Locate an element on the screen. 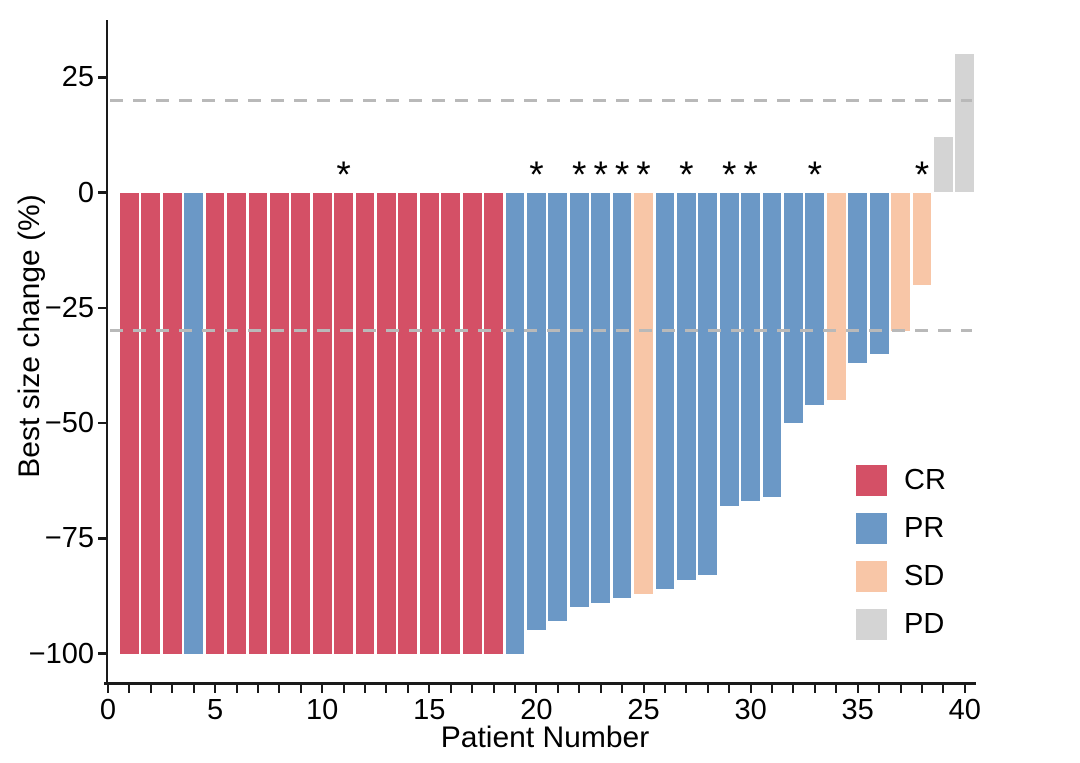 This screenshot has width=1080, height=763. x-tick-label: 35 is located at coordinates (857, 710).